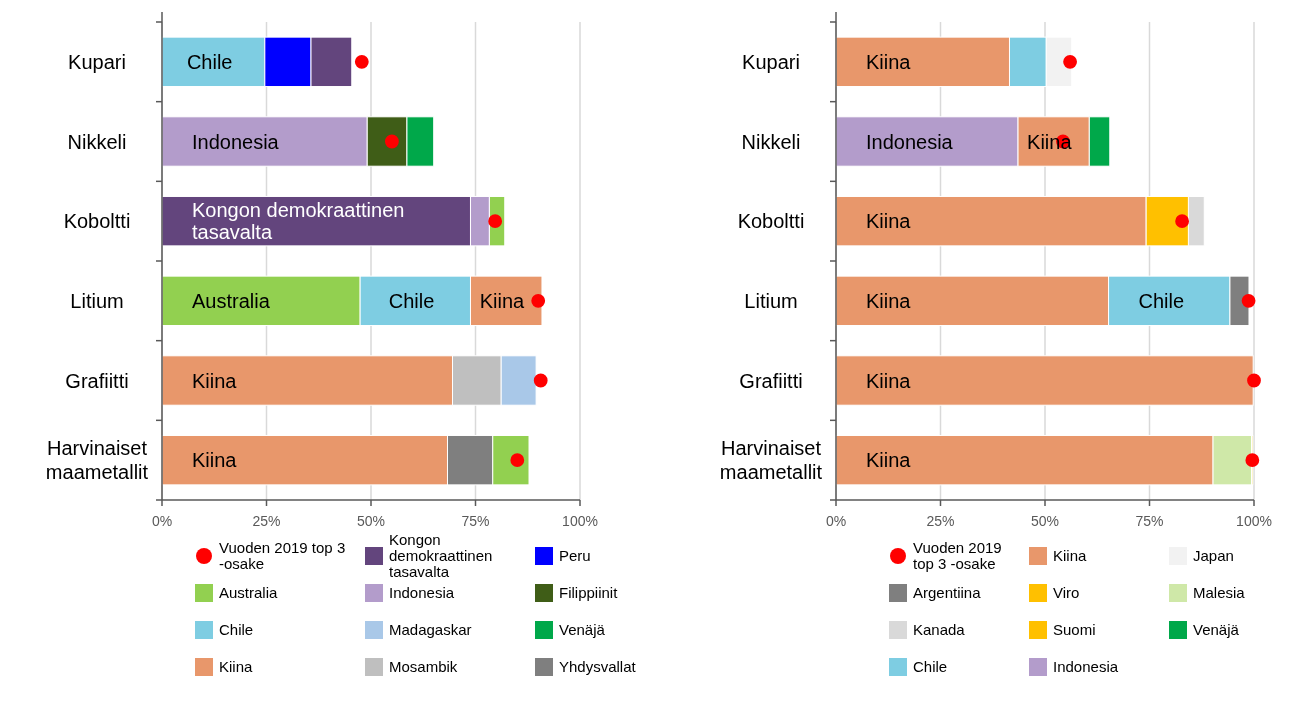 The image size is (1293, 715). I want to click on legend-label: Madagaskar, so click(430, 630).